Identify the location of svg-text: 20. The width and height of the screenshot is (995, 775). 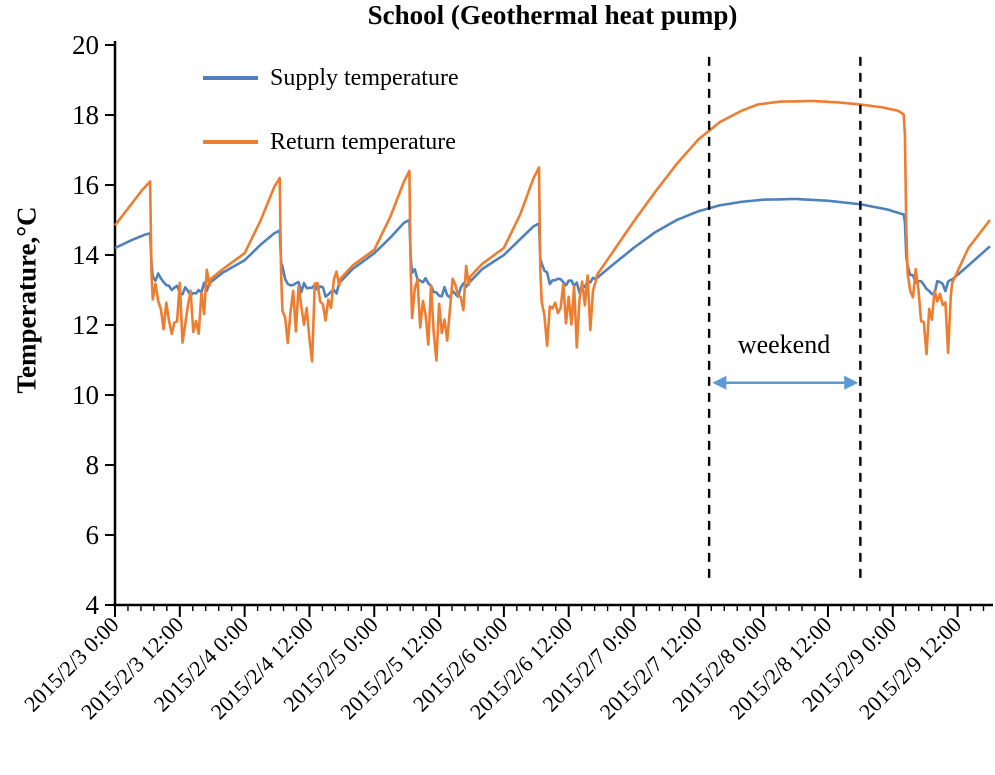
(85, 45).